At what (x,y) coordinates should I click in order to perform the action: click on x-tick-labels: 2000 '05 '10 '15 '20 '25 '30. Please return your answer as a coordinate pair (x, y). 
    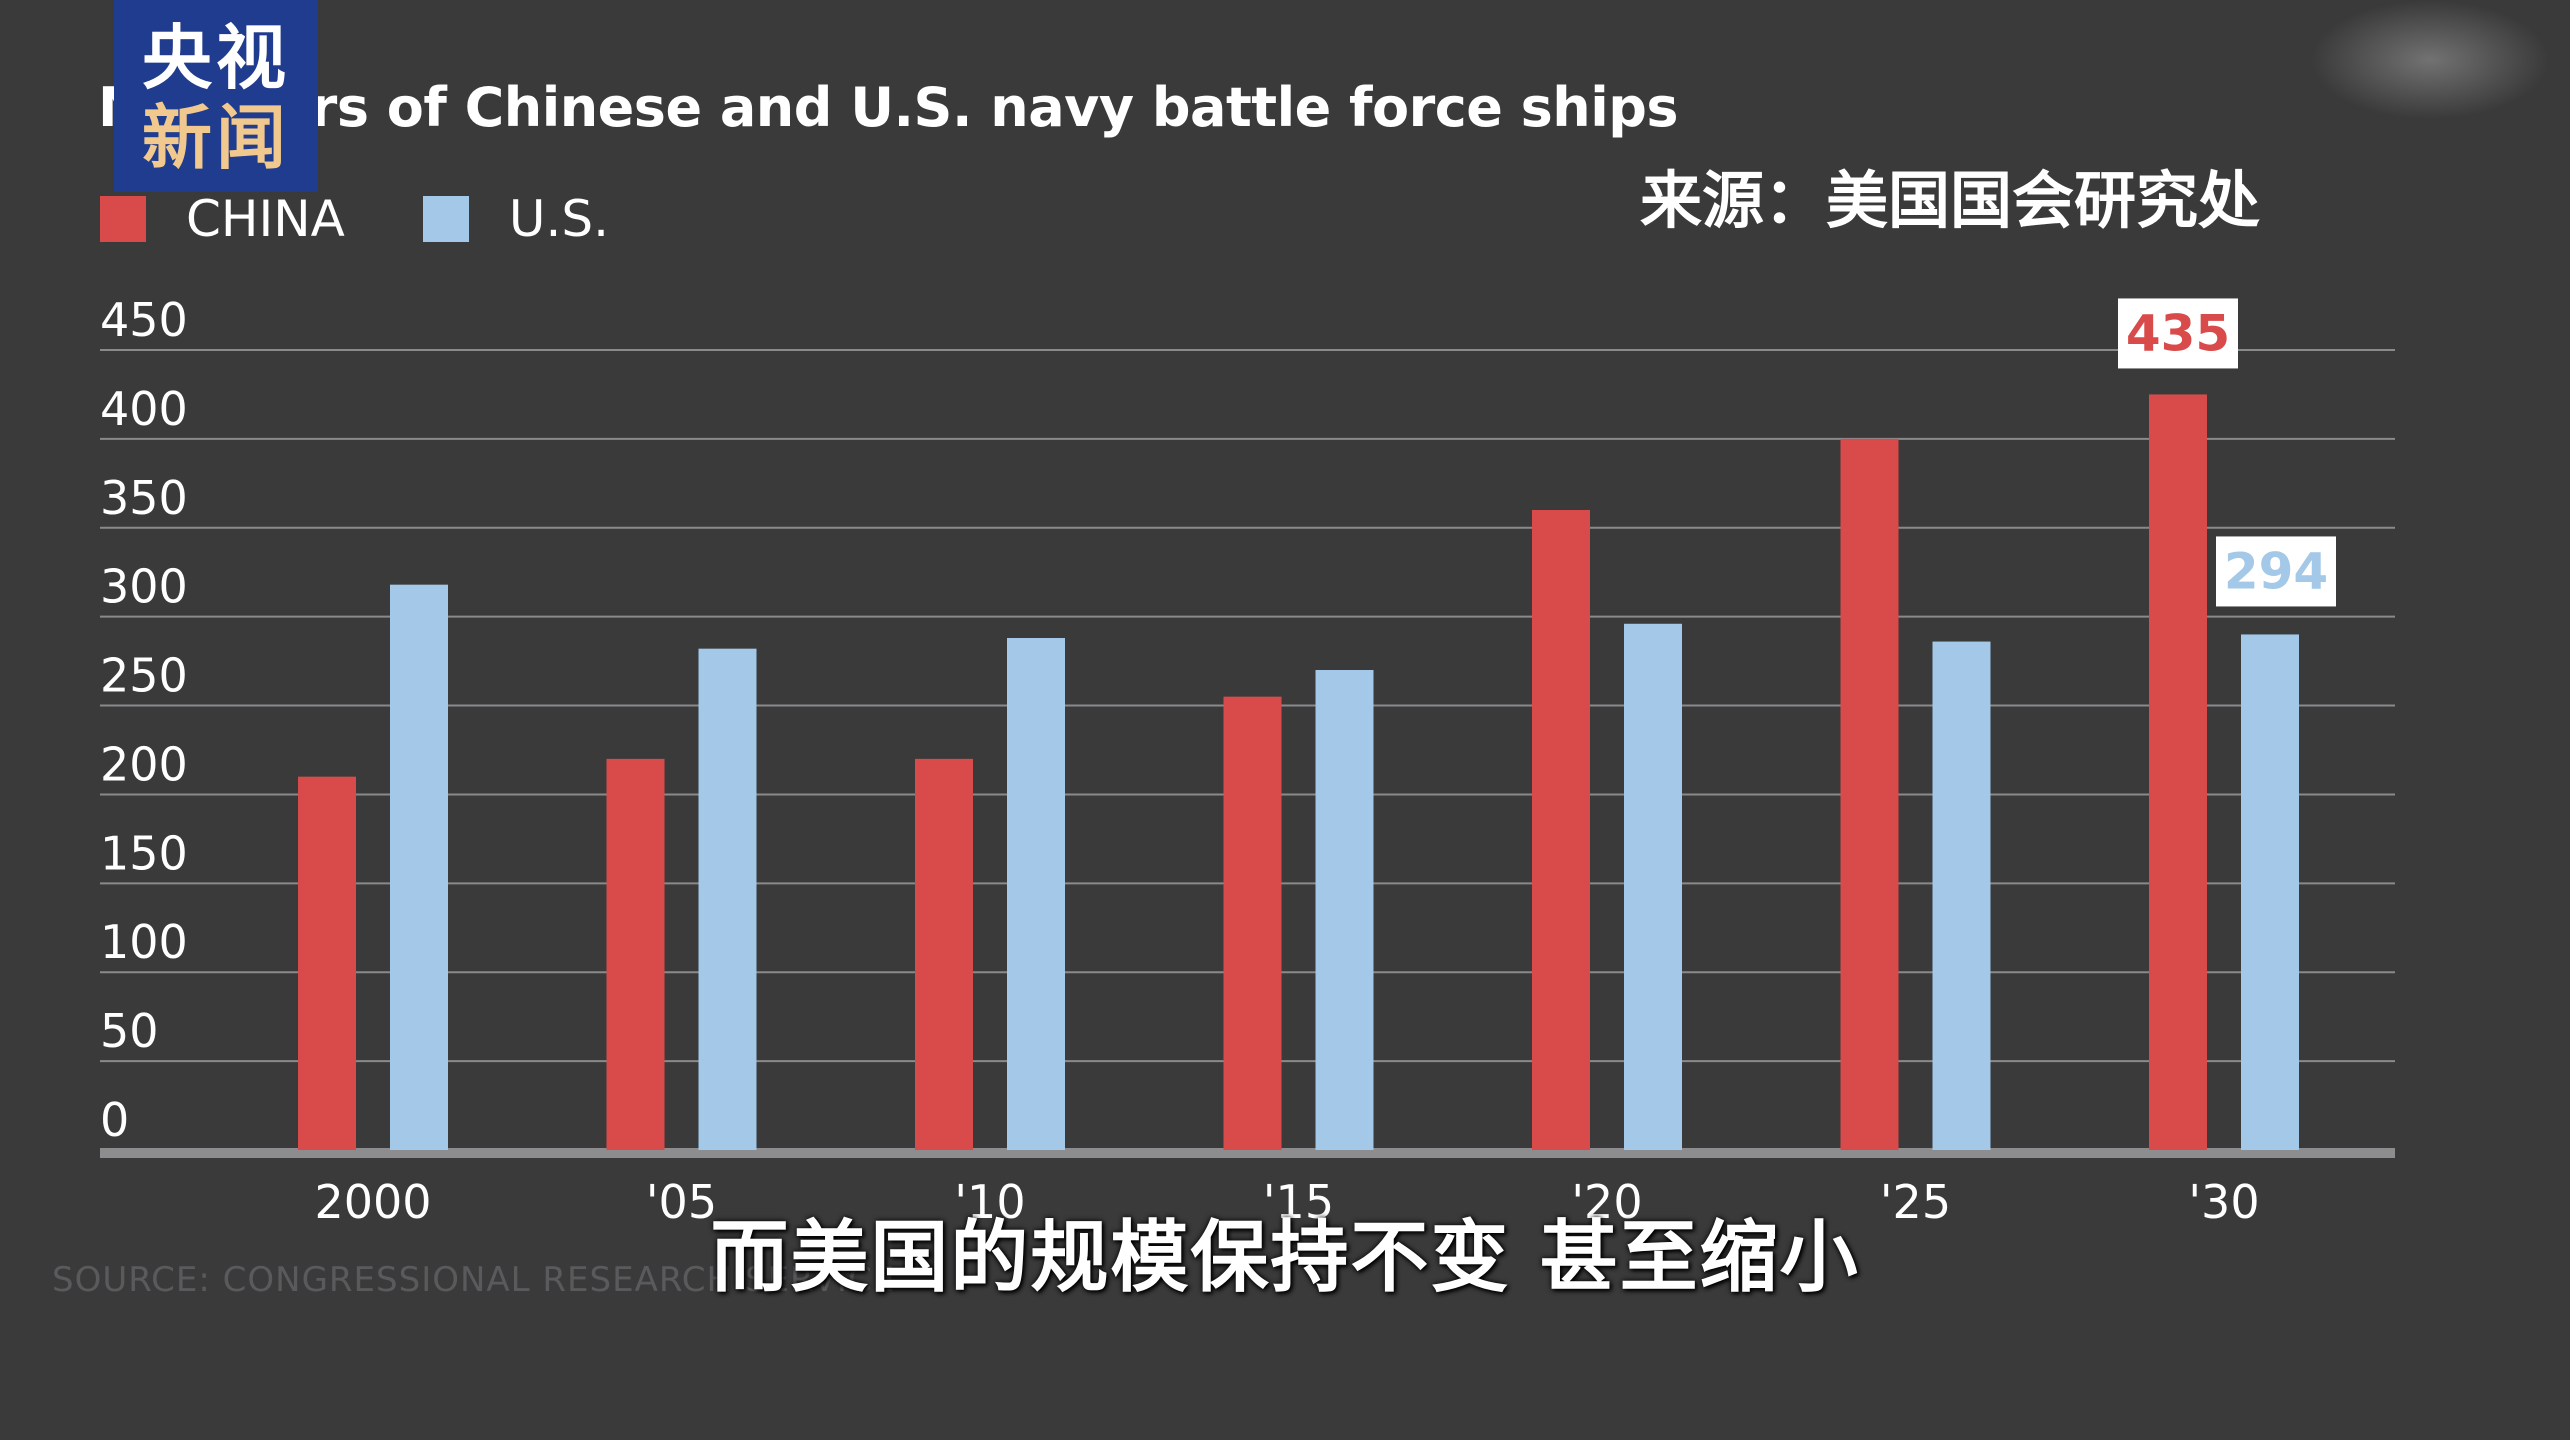
    Looking at the image, I should click on (1286, 1202).